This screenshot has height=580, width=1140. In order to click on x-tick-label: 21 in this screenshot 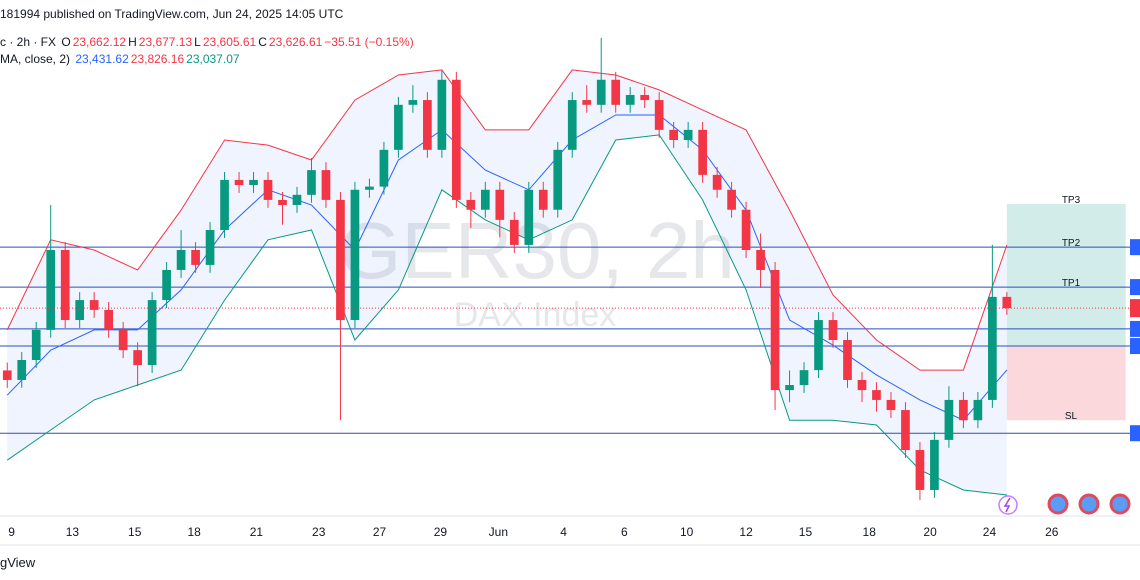, I will do `click(257, 532)`.